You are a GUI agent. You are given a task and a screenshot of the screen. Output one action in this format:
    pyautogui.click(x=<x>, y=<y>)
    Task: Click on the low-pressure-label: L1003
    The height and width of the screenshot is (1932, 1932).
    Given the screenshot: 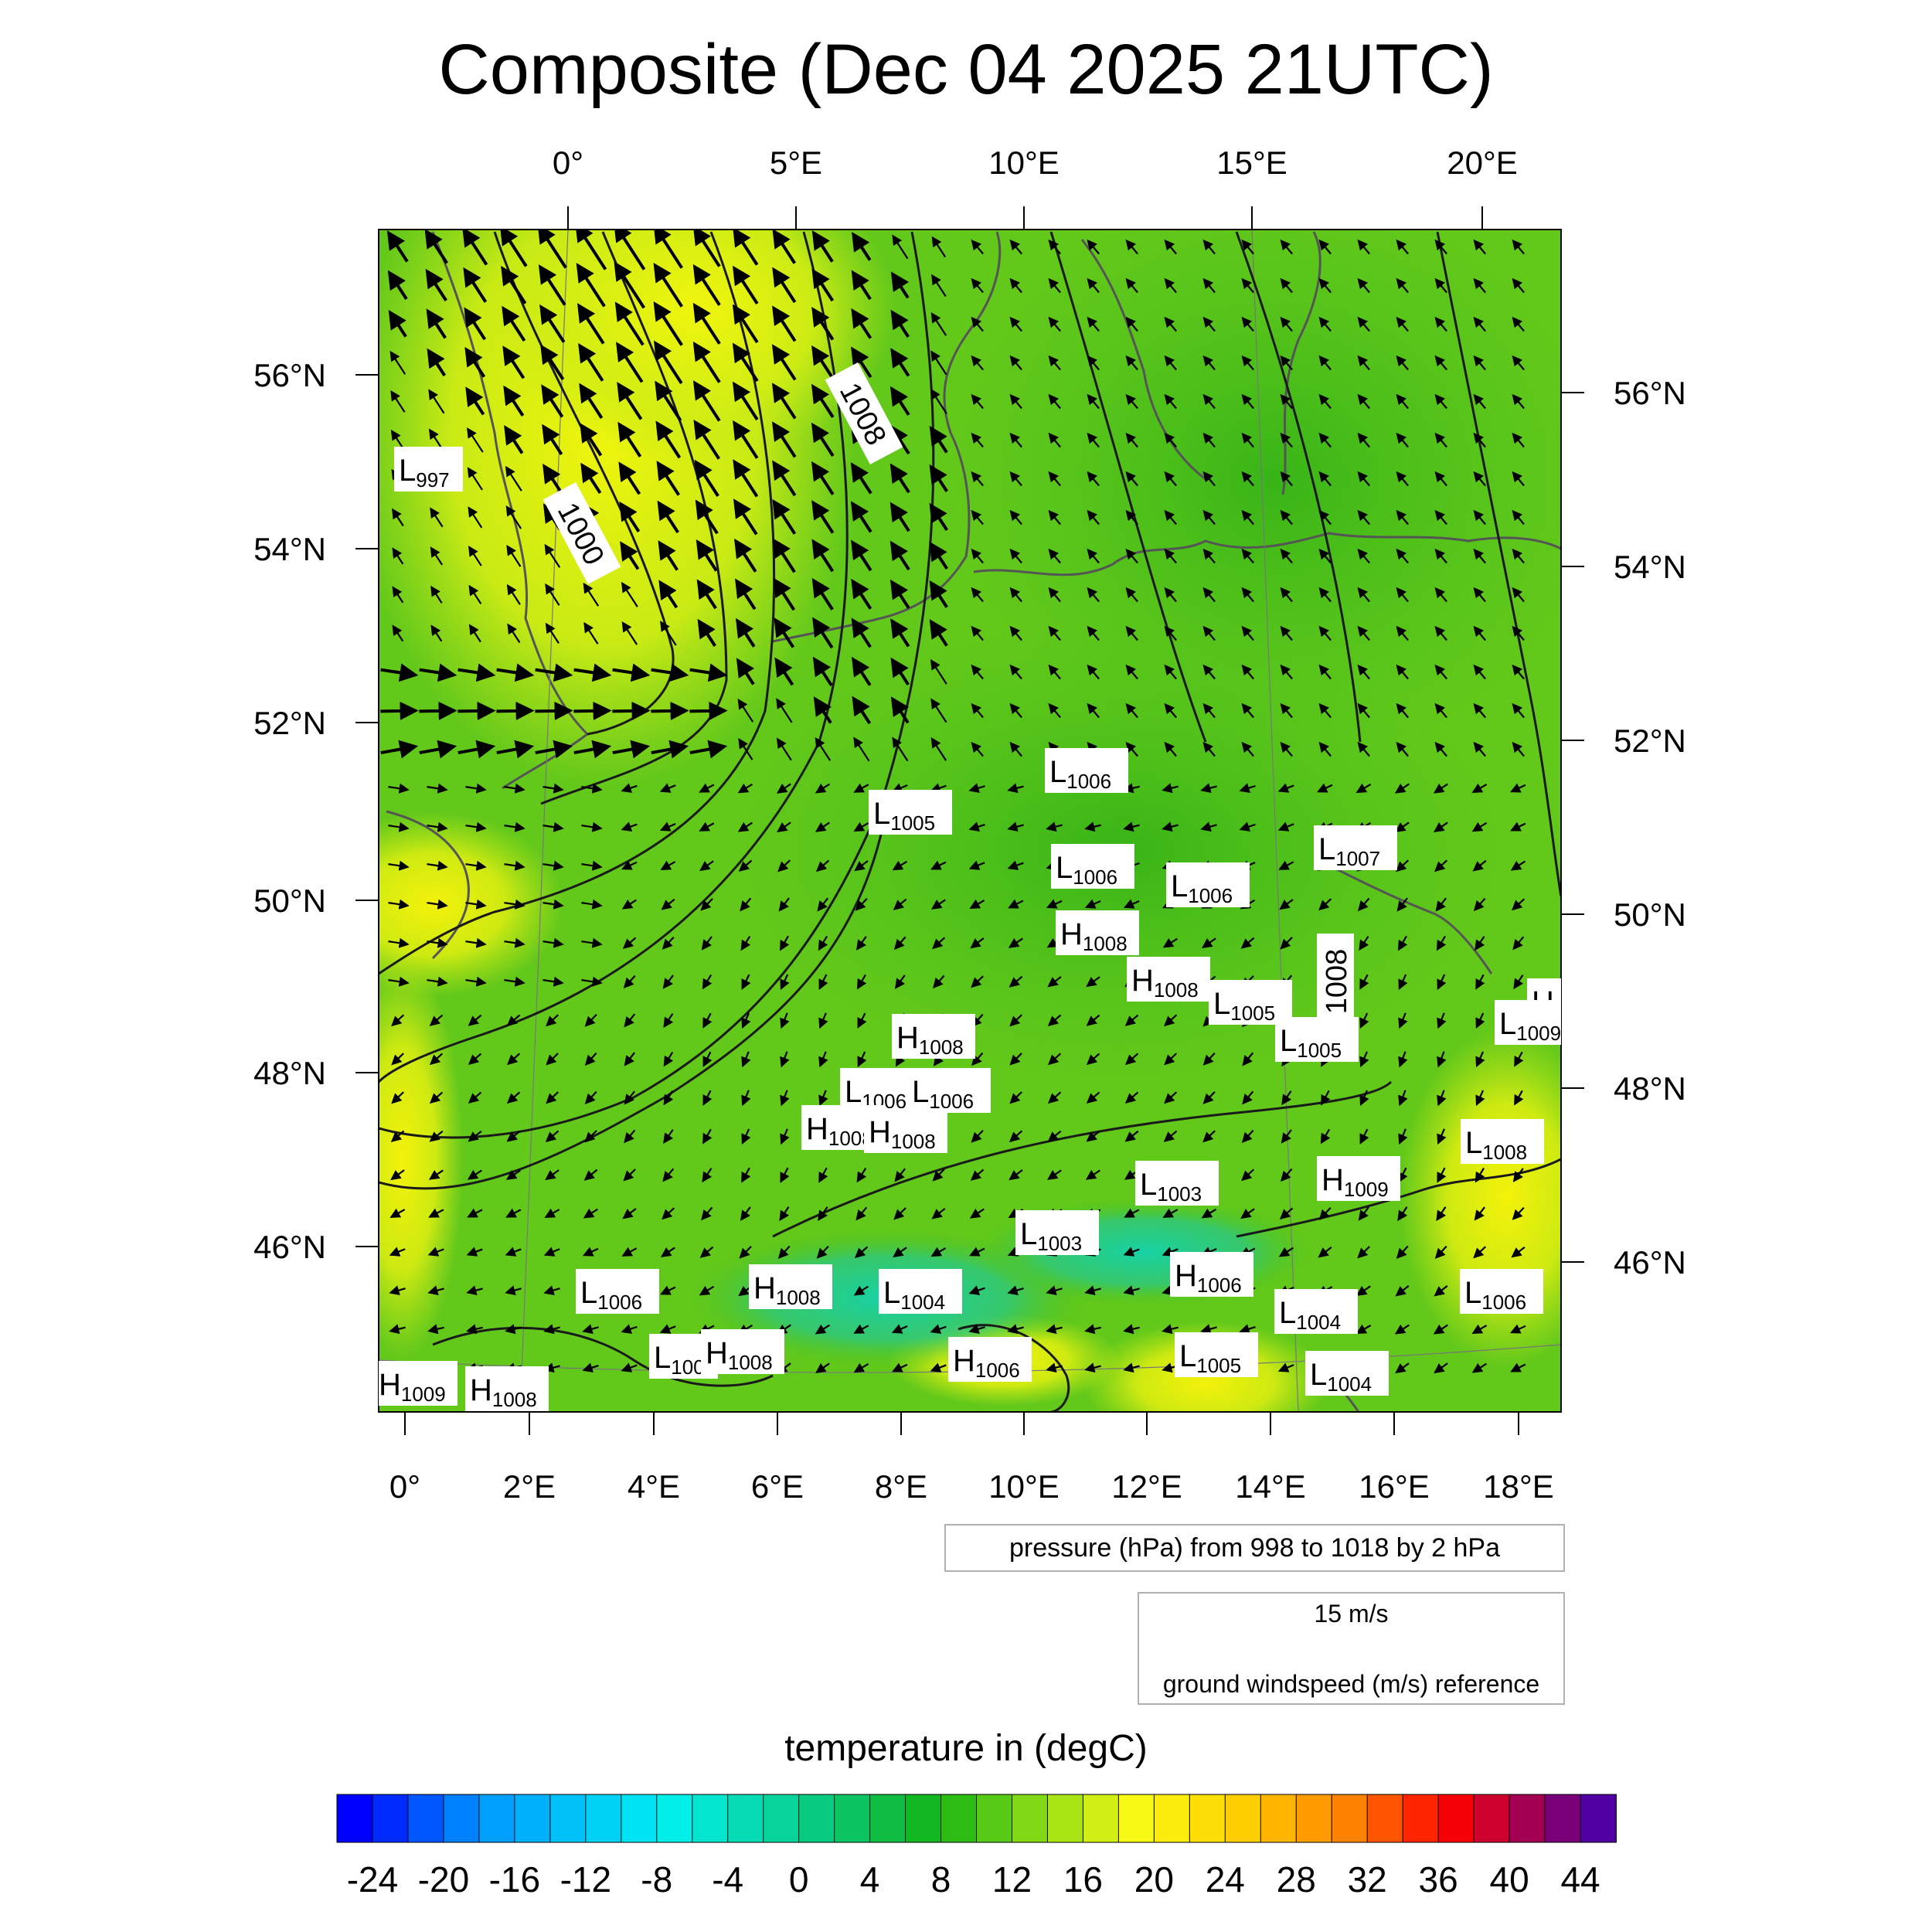 What is the action you would take?
    pyautogui.click(x=1177, y=1184)
    